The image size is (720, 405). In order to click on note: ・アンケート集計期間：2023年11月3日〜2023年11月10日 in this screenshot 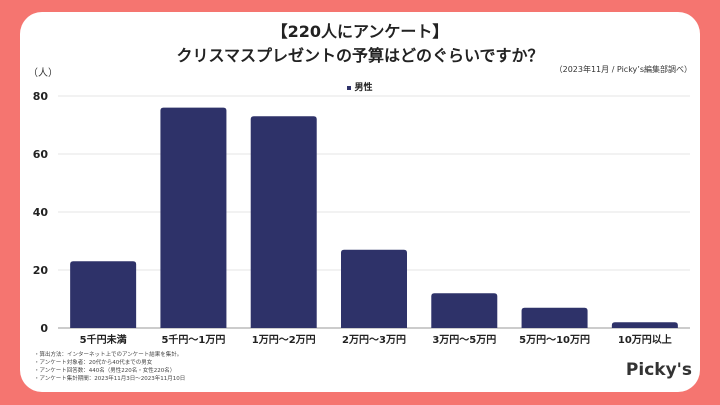, I will do `click(110, 379)`.